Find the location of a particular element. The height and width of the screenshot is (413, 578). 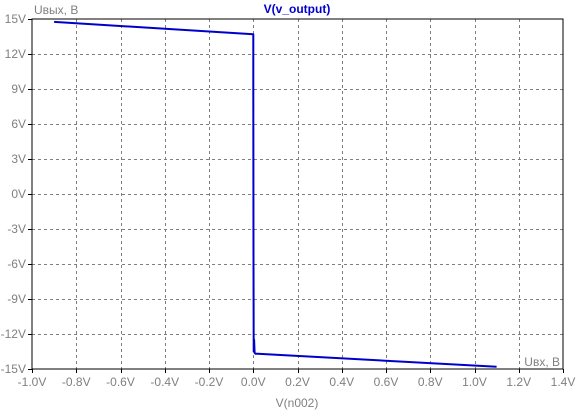

x-tick-label: 1.4V is located at coordinates (563, 382).